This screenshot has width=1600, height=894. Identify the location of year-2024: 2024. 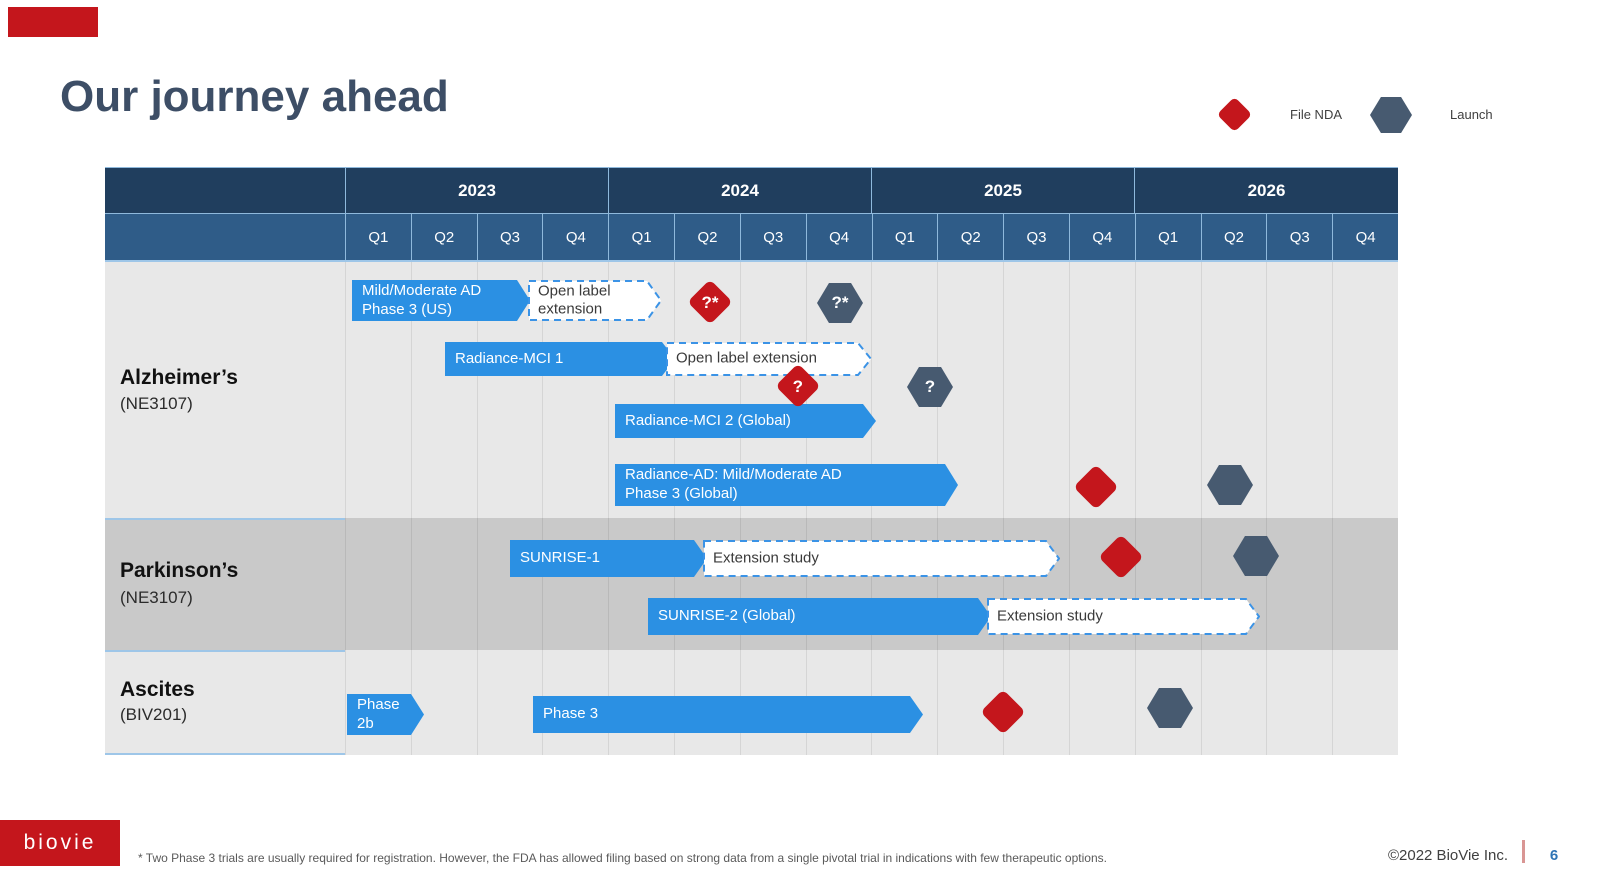
(739, 190).